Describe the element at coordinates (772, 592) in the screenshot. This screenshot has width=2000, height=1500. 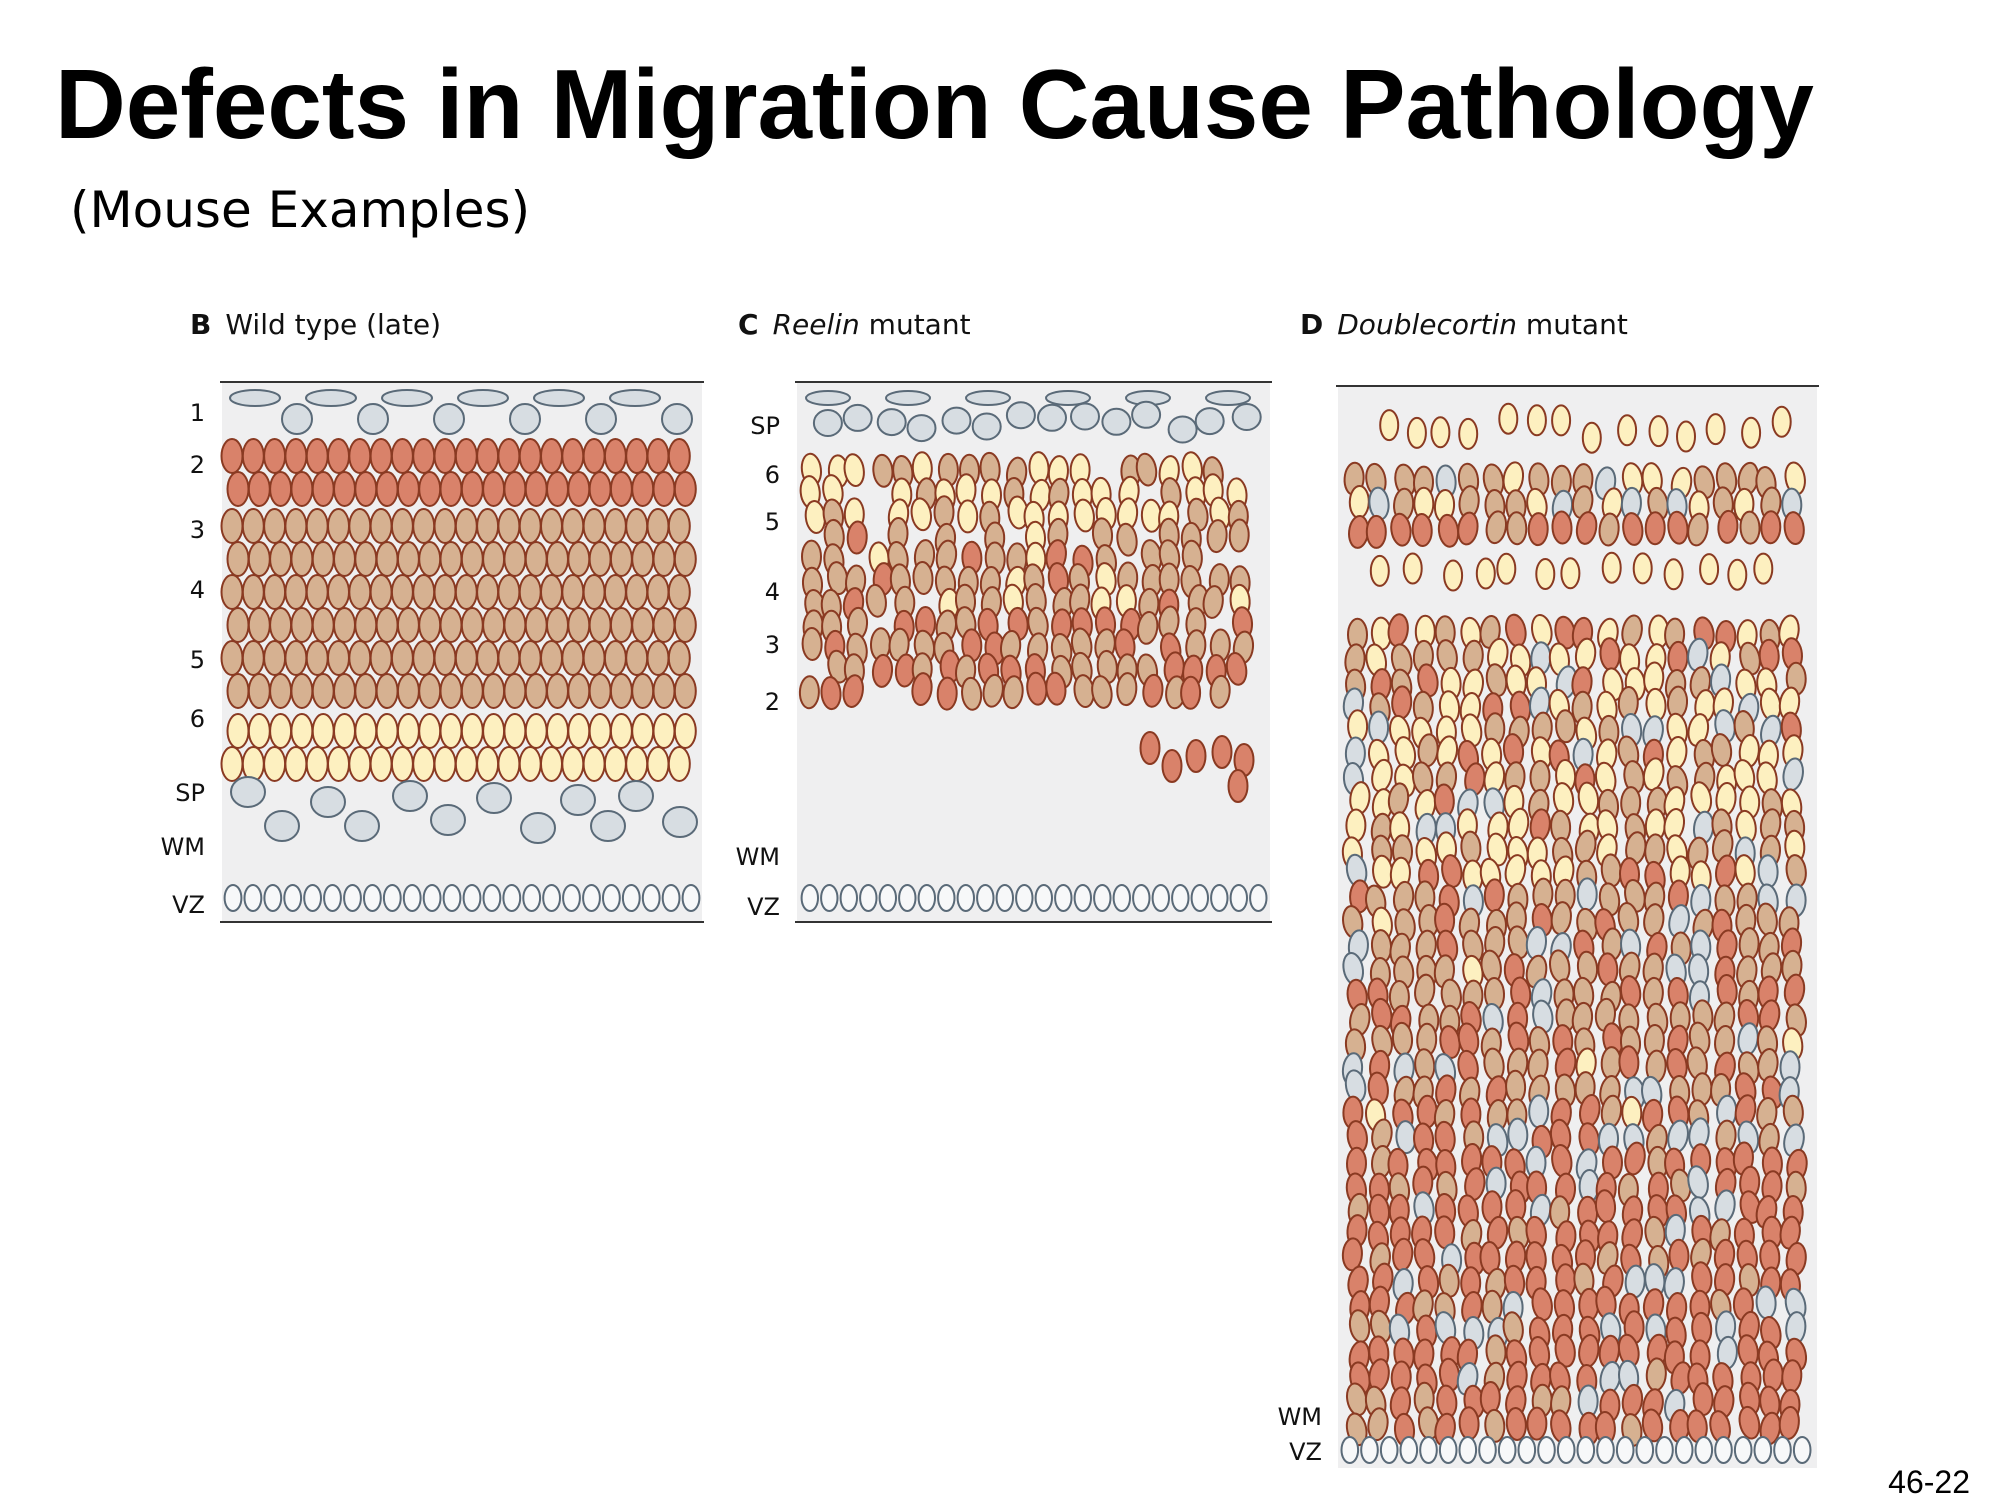
I see `panel-c-label-4: 4` at that location.